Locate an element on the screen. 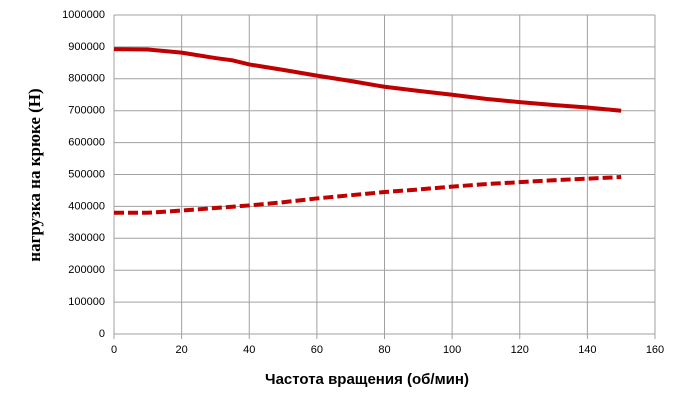 The image size is (686, 412). y-tick-label: 900000 is located at coordinates (86, 47).